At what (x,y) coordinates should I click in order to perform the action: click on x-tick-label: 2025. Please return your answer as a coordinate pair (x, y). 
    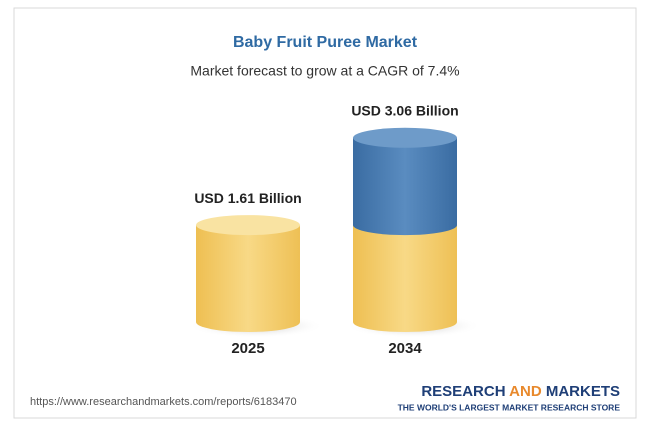
    Looking at the image, I should click on (247, 348).